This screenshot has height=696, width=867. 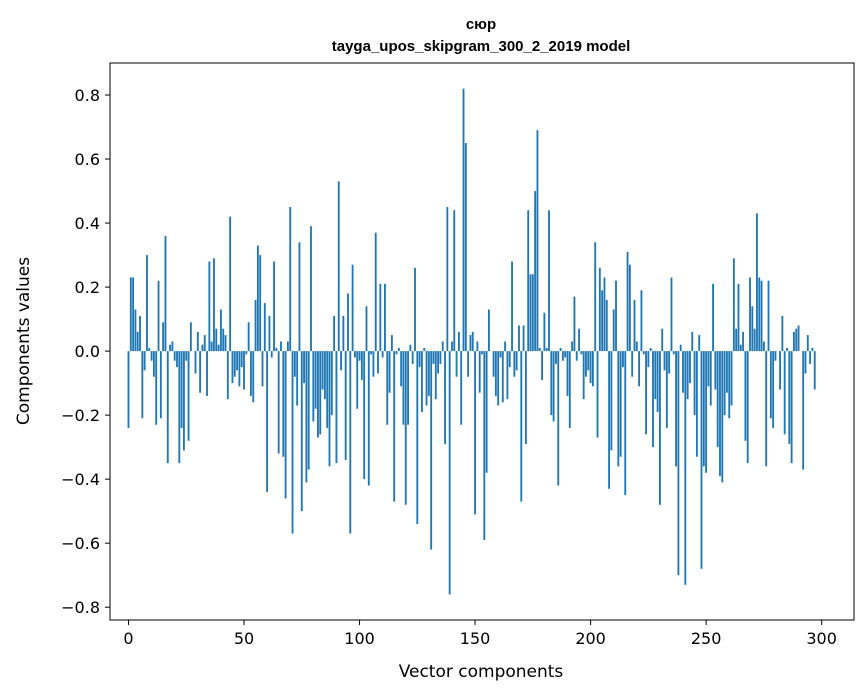 I want to click on y-tick-label: 0.0, so click(x=87, y=351).